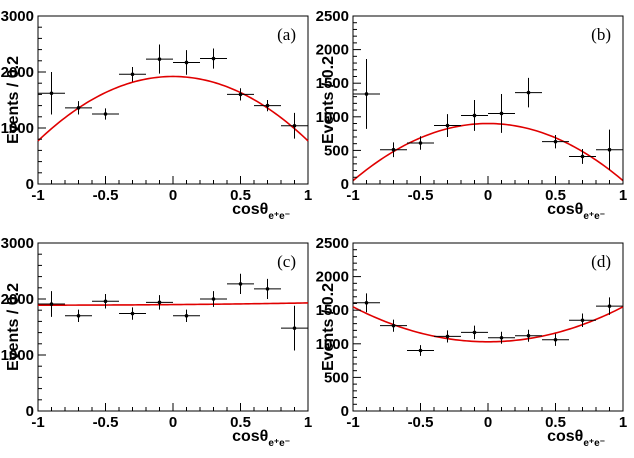 This screenshot has height=458, width=634. What do you see at coordinates (30, 411) in the screenshot?
I see `y-tick-label: 0` at bounding box center [30, 411].